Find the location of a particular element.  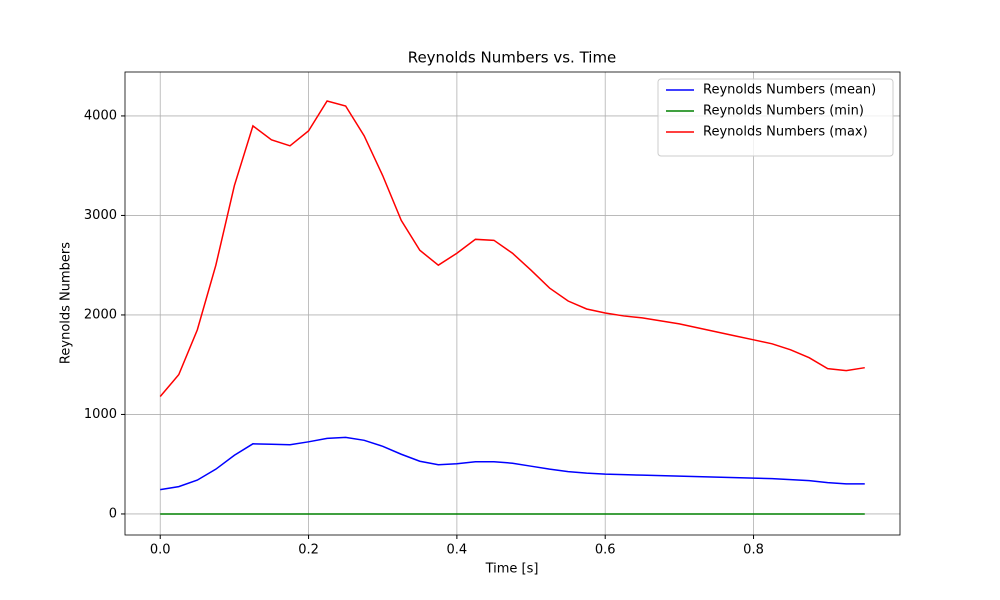

legend-label: Reynolds Numbers (max) is located at coordinates (785, 132).